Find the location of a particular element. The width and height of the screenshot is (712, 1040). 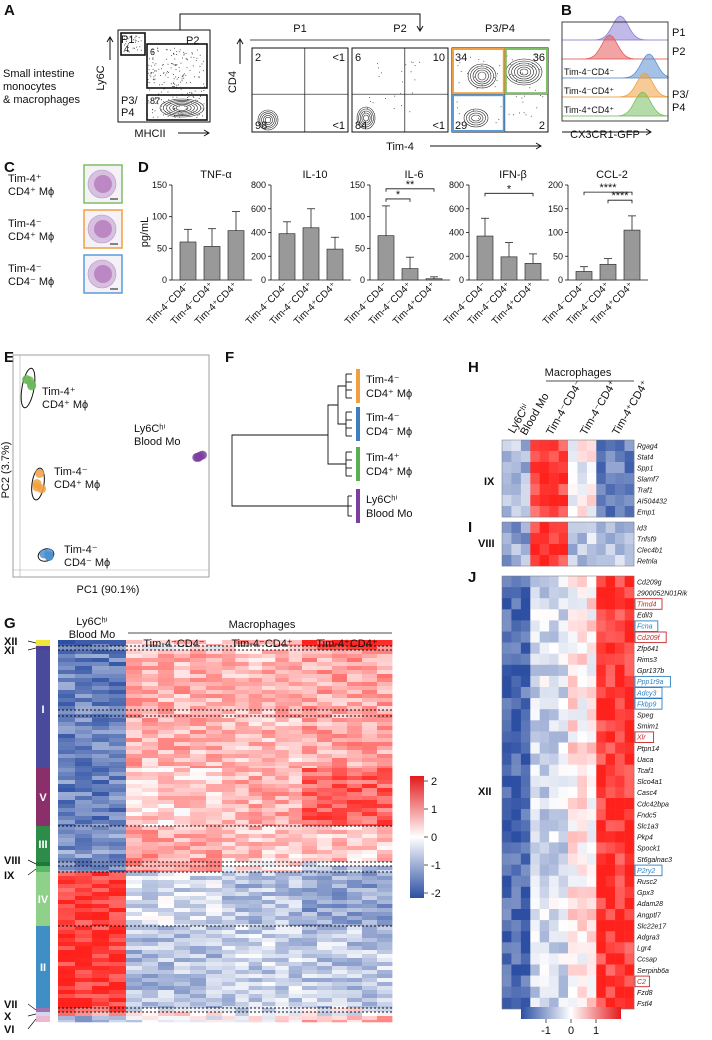

sub-axis-label-tim4: Tim-4 is located at coordinates (400, 147).